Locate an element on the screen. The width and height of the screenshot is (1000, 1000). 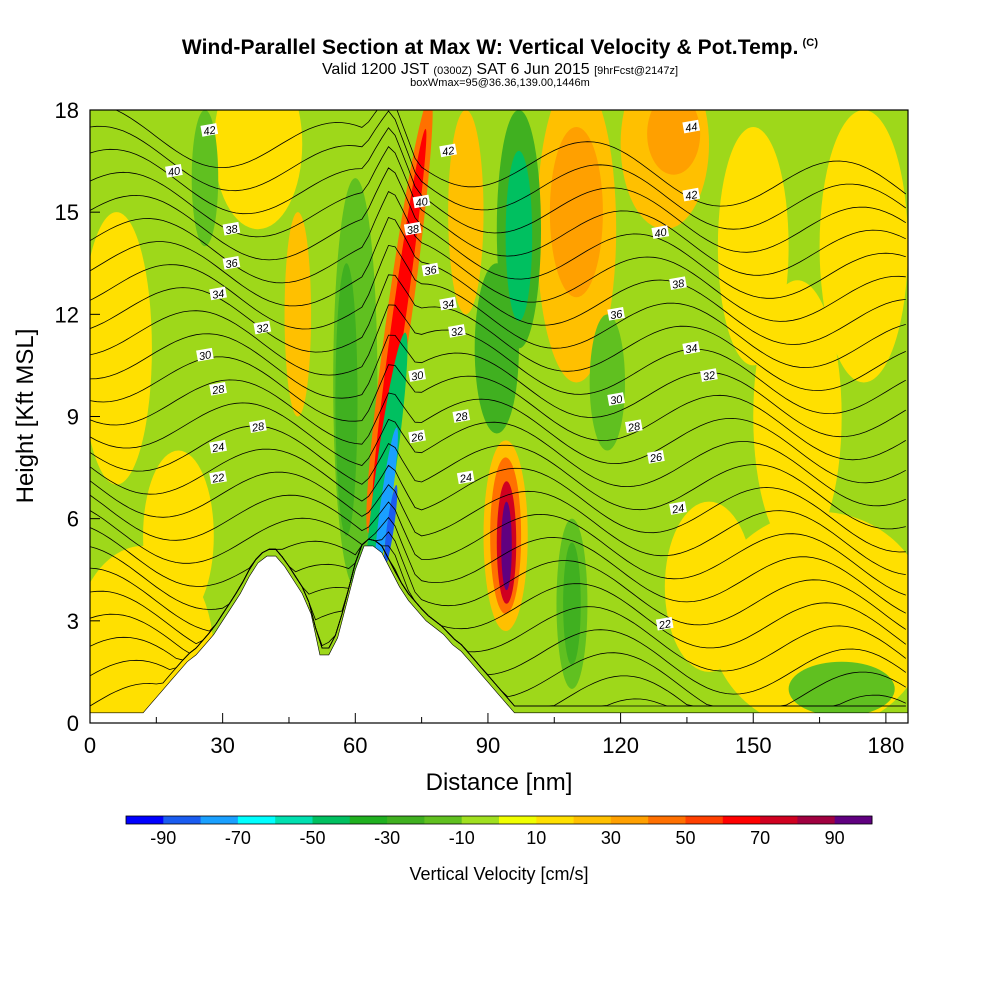
y-axis-label: Height [Kft MSL] is located at coordinates (25, 416).